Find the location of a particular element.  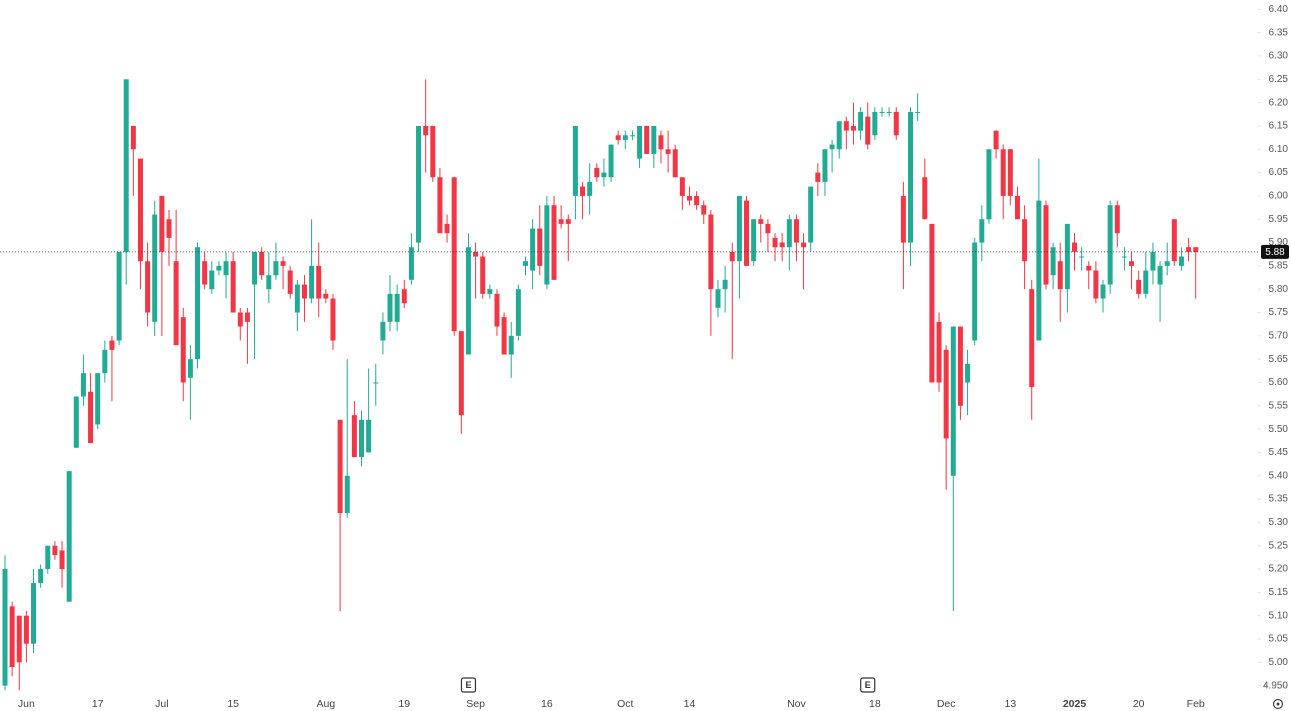

settings-icon is located at coordinates (1278, 704).